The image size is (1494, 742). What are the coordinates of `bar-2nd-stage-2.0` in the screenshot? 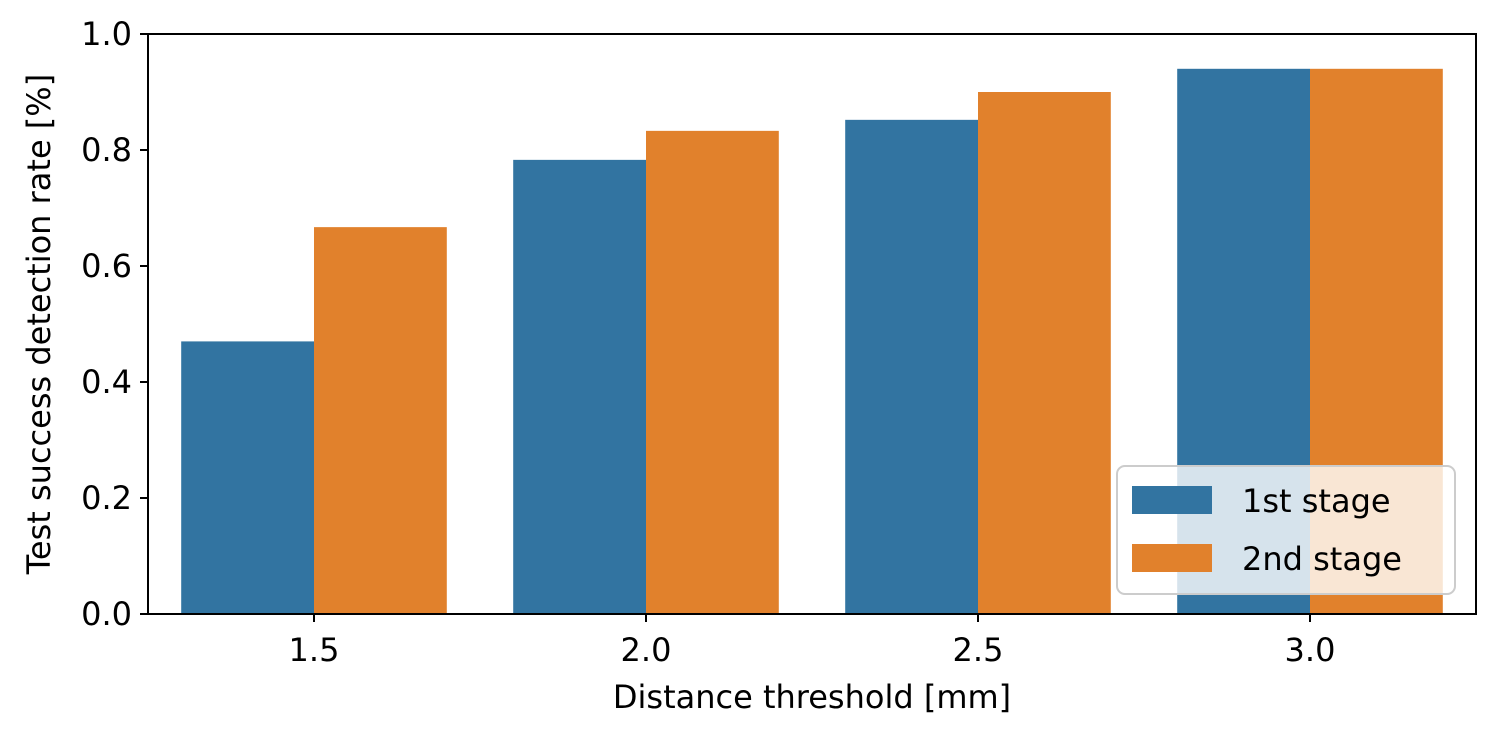 It's located at (712, 372).